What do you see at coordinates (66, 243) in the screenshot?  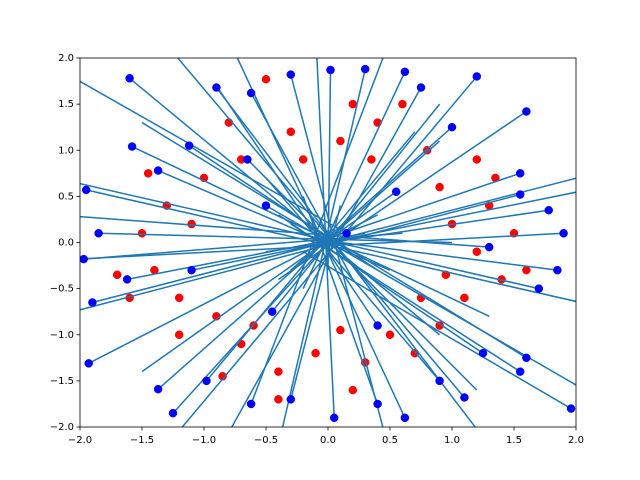 I see `y-tick-label: 0.0` at bounding box center [66, 243].